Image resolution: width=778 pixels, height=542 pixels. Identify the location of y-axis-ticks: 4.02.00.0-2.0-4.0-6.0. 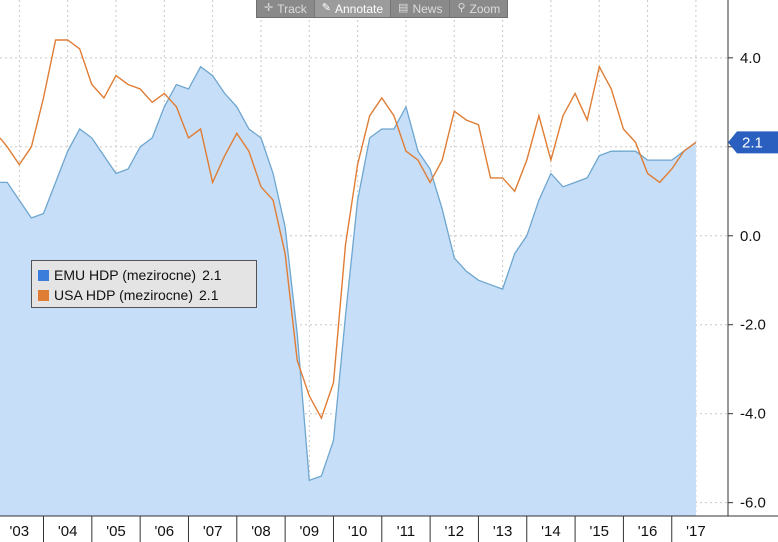
(747, 281).